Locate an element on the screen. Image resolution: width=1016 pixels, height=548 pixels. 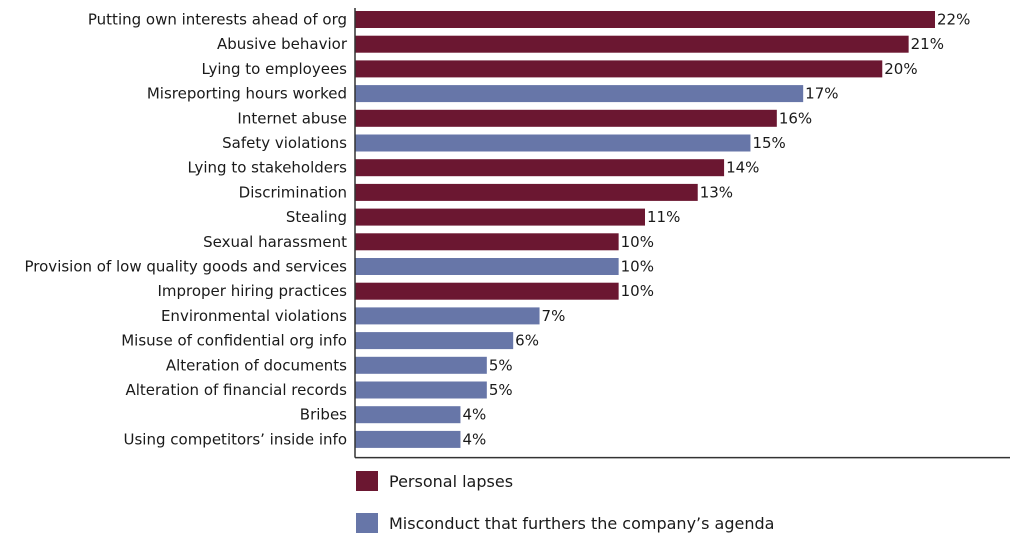
category-label: Environmental violations is located at coordinates (254, 316).